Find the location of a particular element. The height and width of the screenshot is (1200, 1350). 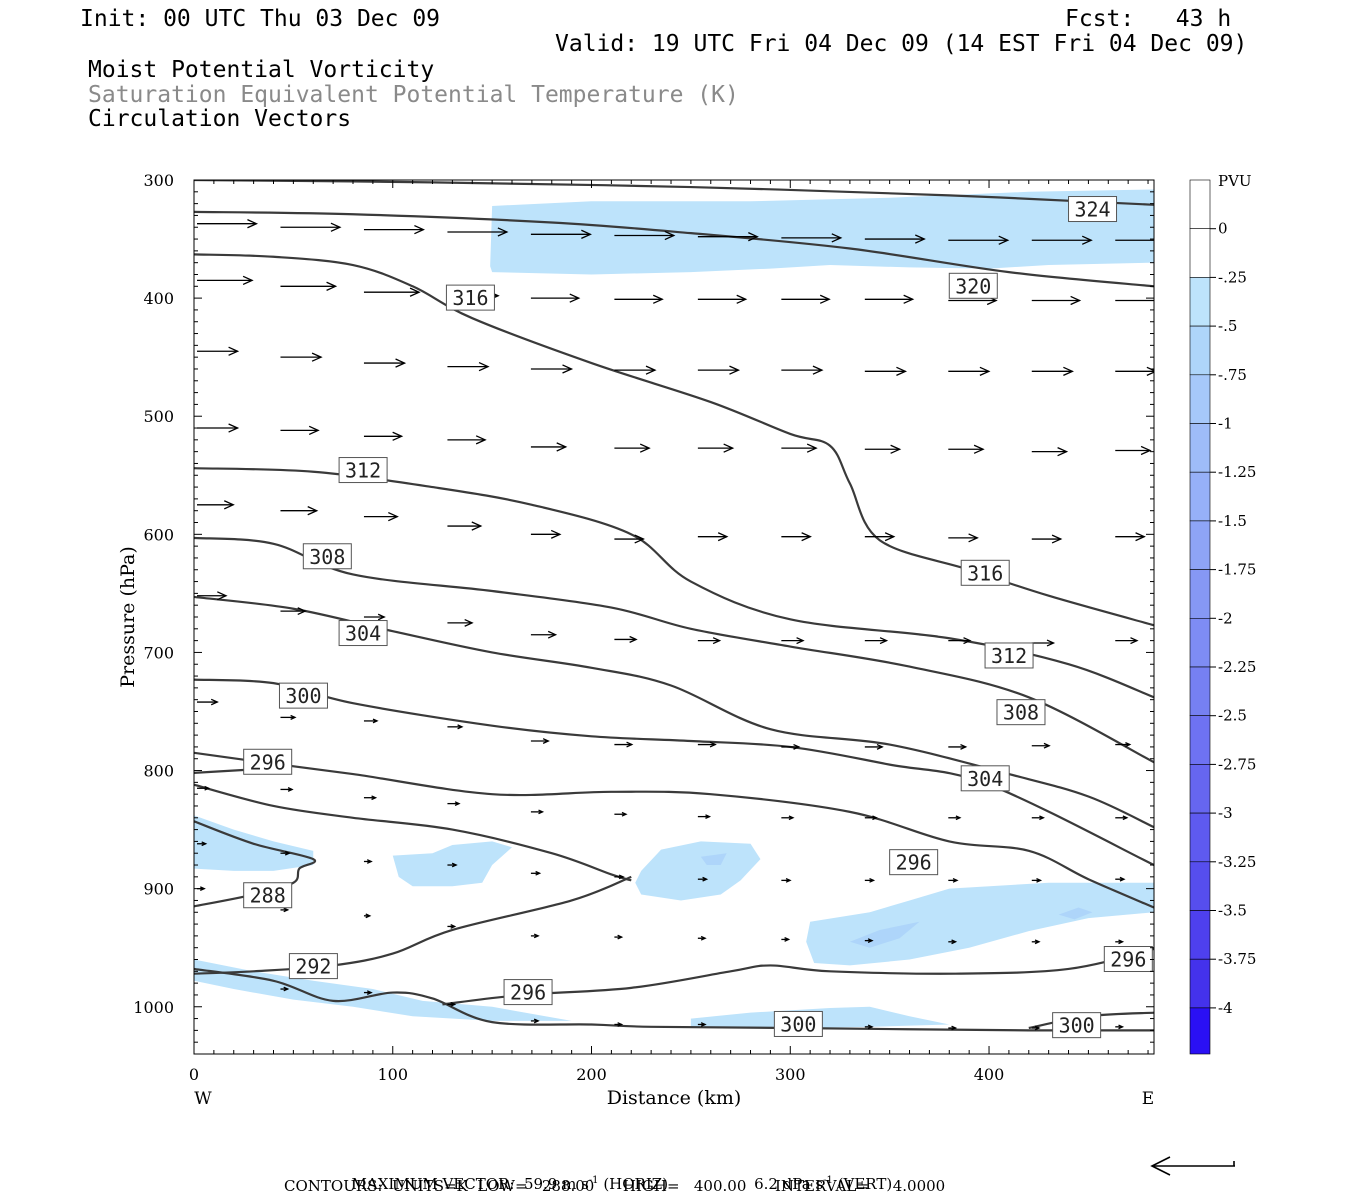

contour-label: 304 is located at coordinates (985, 778).